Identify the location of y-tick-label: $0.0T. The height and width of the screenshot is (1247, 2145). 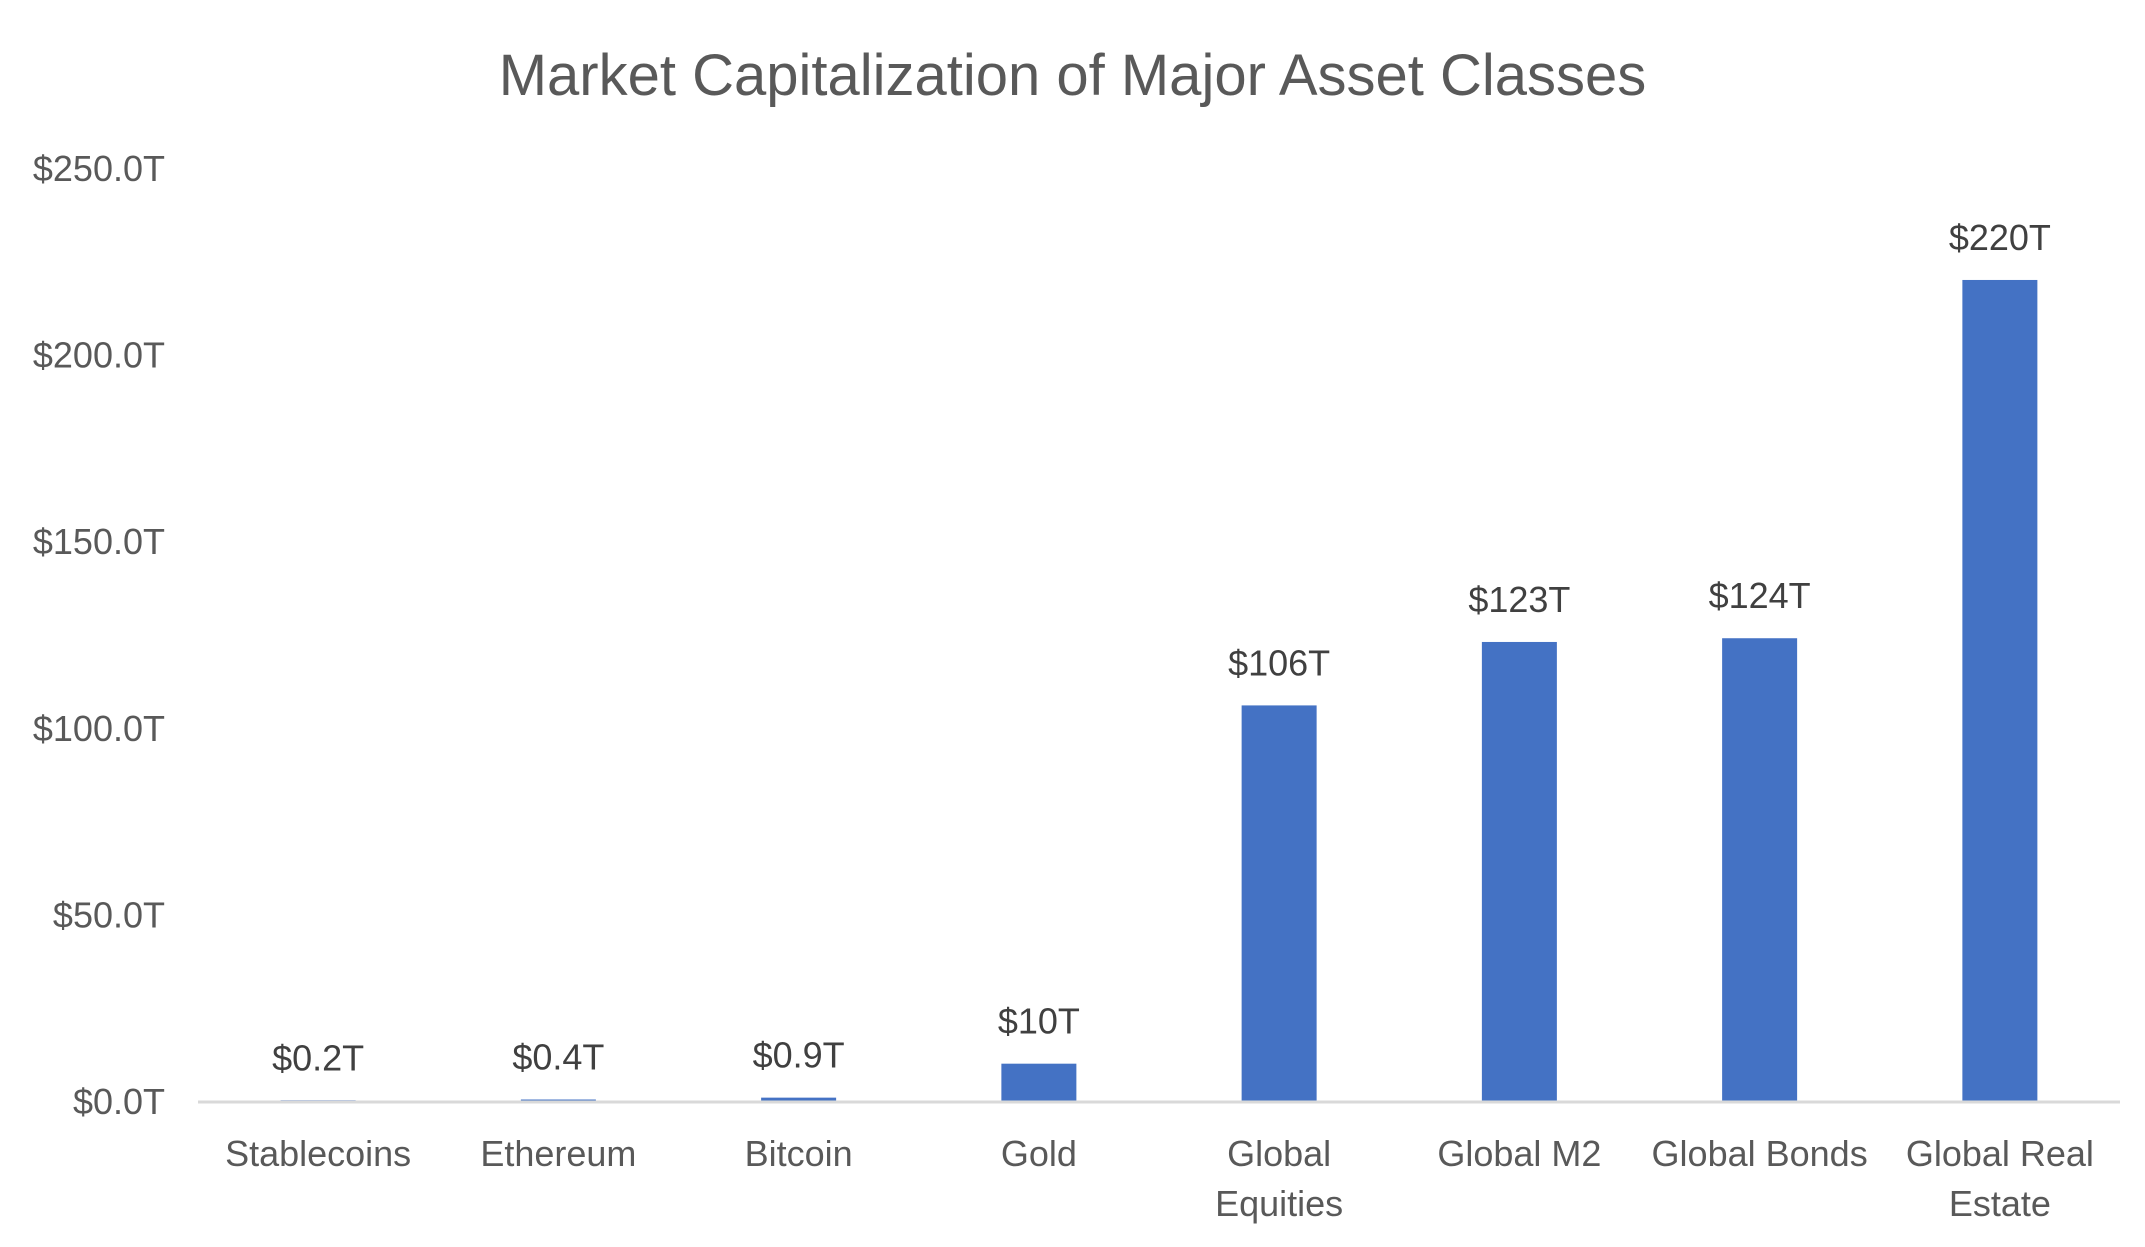
(119, 1101).